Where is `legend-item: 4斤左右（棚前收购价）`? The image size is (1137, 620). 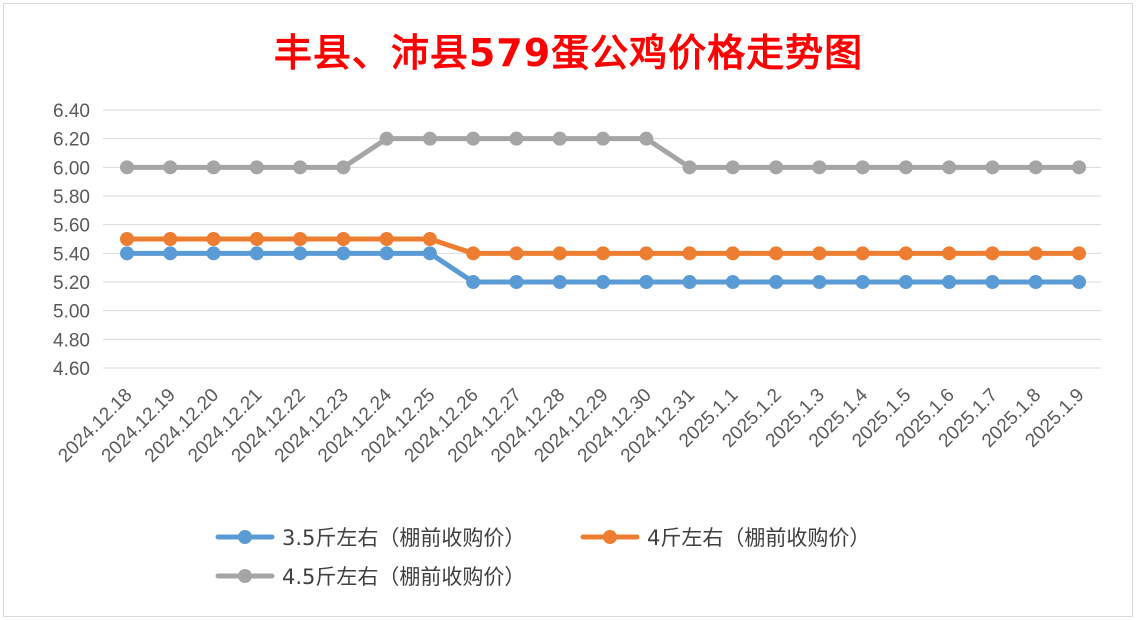
legend-item: 4斤左右（棚前收购价） is located at coordinates (725, 538).